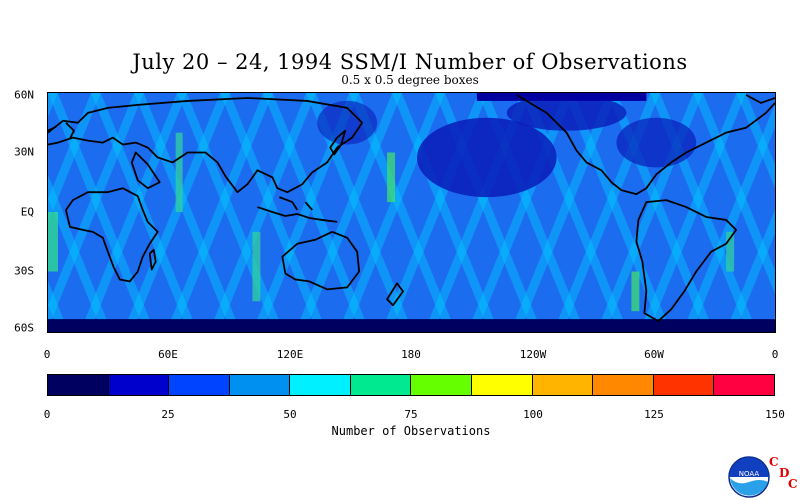  Describe the element at coordinates (411, 414) in the screenshot. I see `colorbar-tick-75: 75` at that location.